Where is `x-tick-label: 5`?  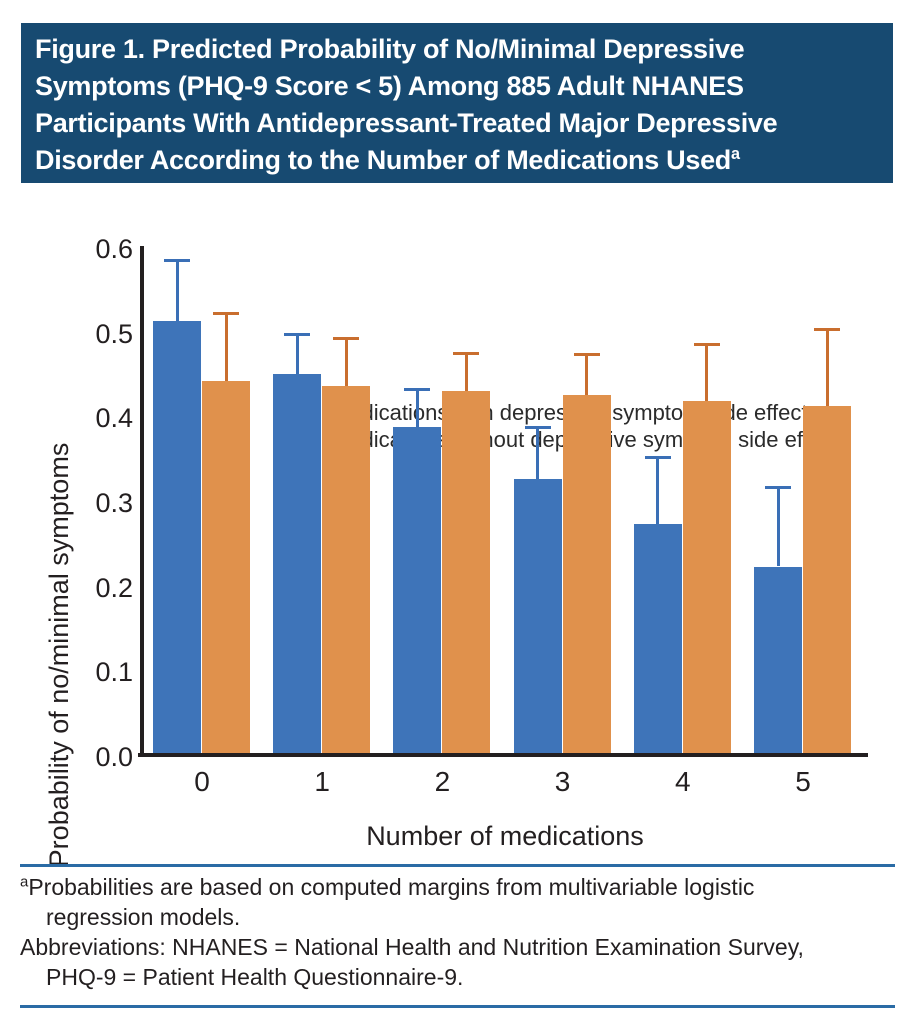
x-tick-label: 5 is located at coordinates (803, 781).